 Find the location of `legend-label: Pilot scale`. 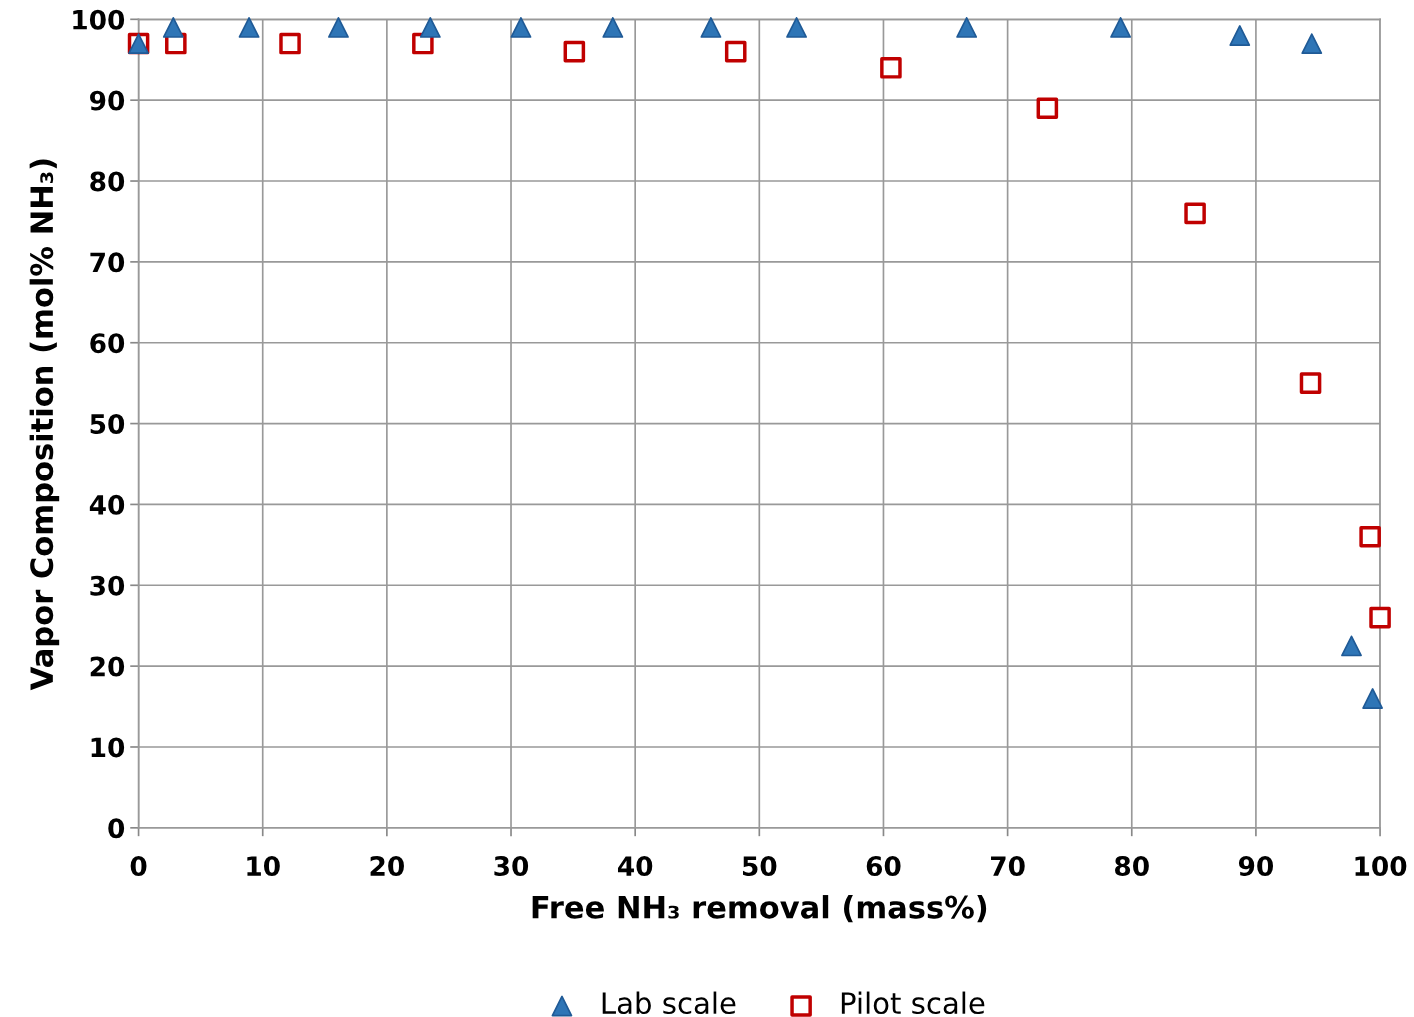

legend-label: Pilot scale is located at coordinates (913, 1003).